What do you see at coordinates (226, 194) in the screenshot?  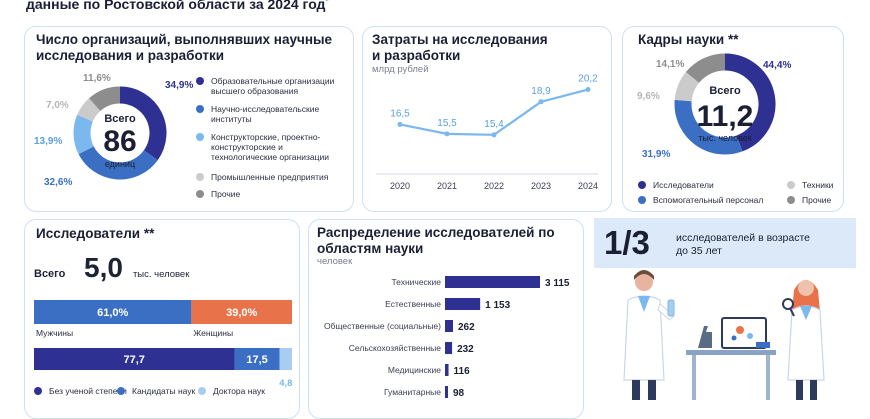 I see `orgs-legend-label: Прочие` at bounding box center [226, 194].